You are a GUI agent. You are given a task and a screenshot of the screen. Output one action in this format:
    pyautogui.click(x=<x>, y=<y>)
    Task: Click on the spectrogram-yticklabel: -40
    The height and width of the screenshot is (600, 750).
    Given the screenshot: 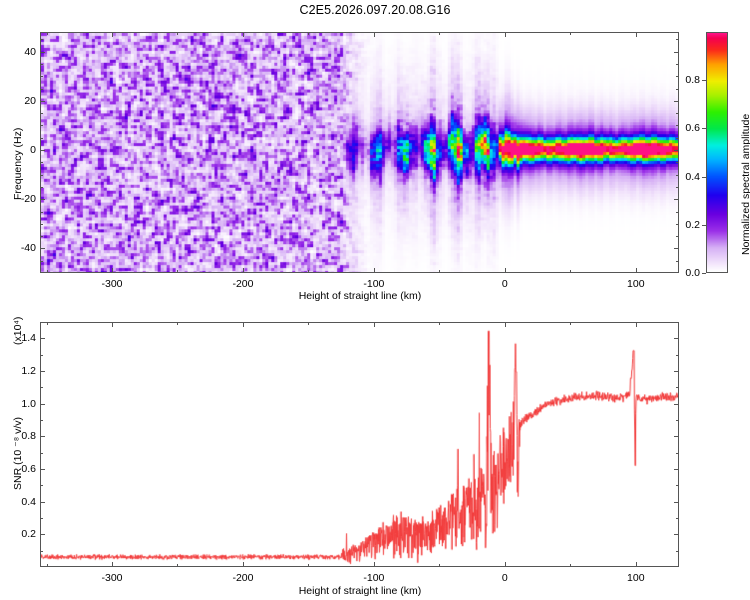 What is the action you would take?
    pyautogui.click(x=28, y=248)
    